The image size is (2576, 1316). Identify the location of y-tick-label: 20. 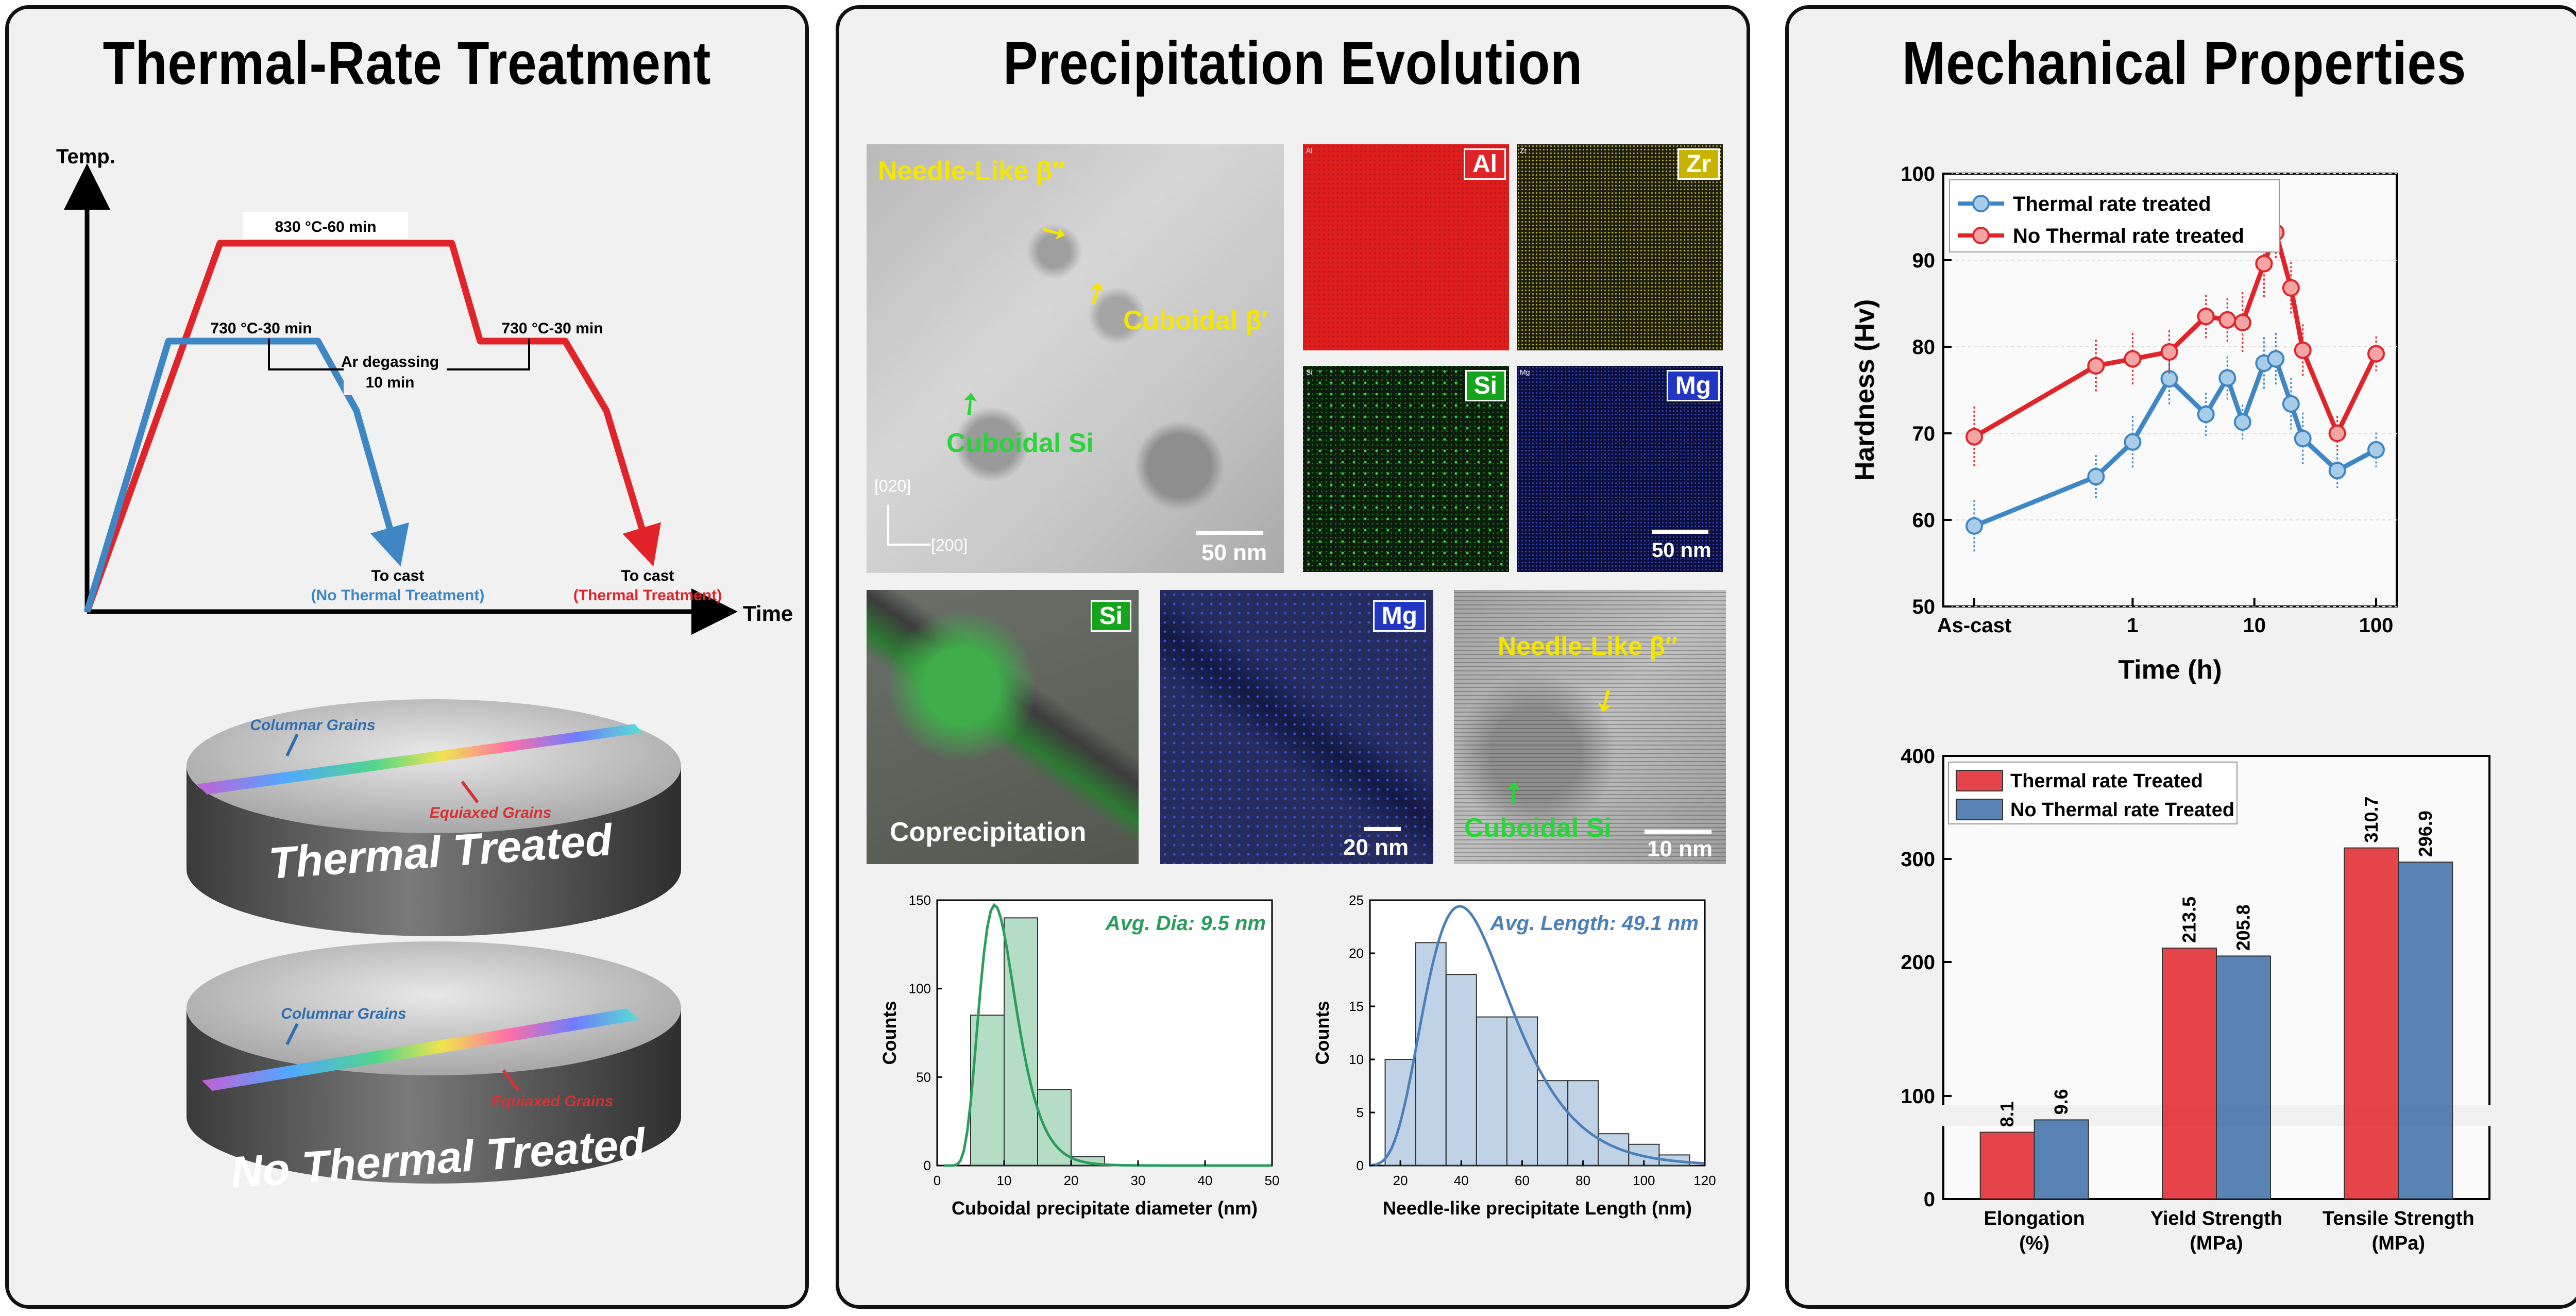
(1356, 953).